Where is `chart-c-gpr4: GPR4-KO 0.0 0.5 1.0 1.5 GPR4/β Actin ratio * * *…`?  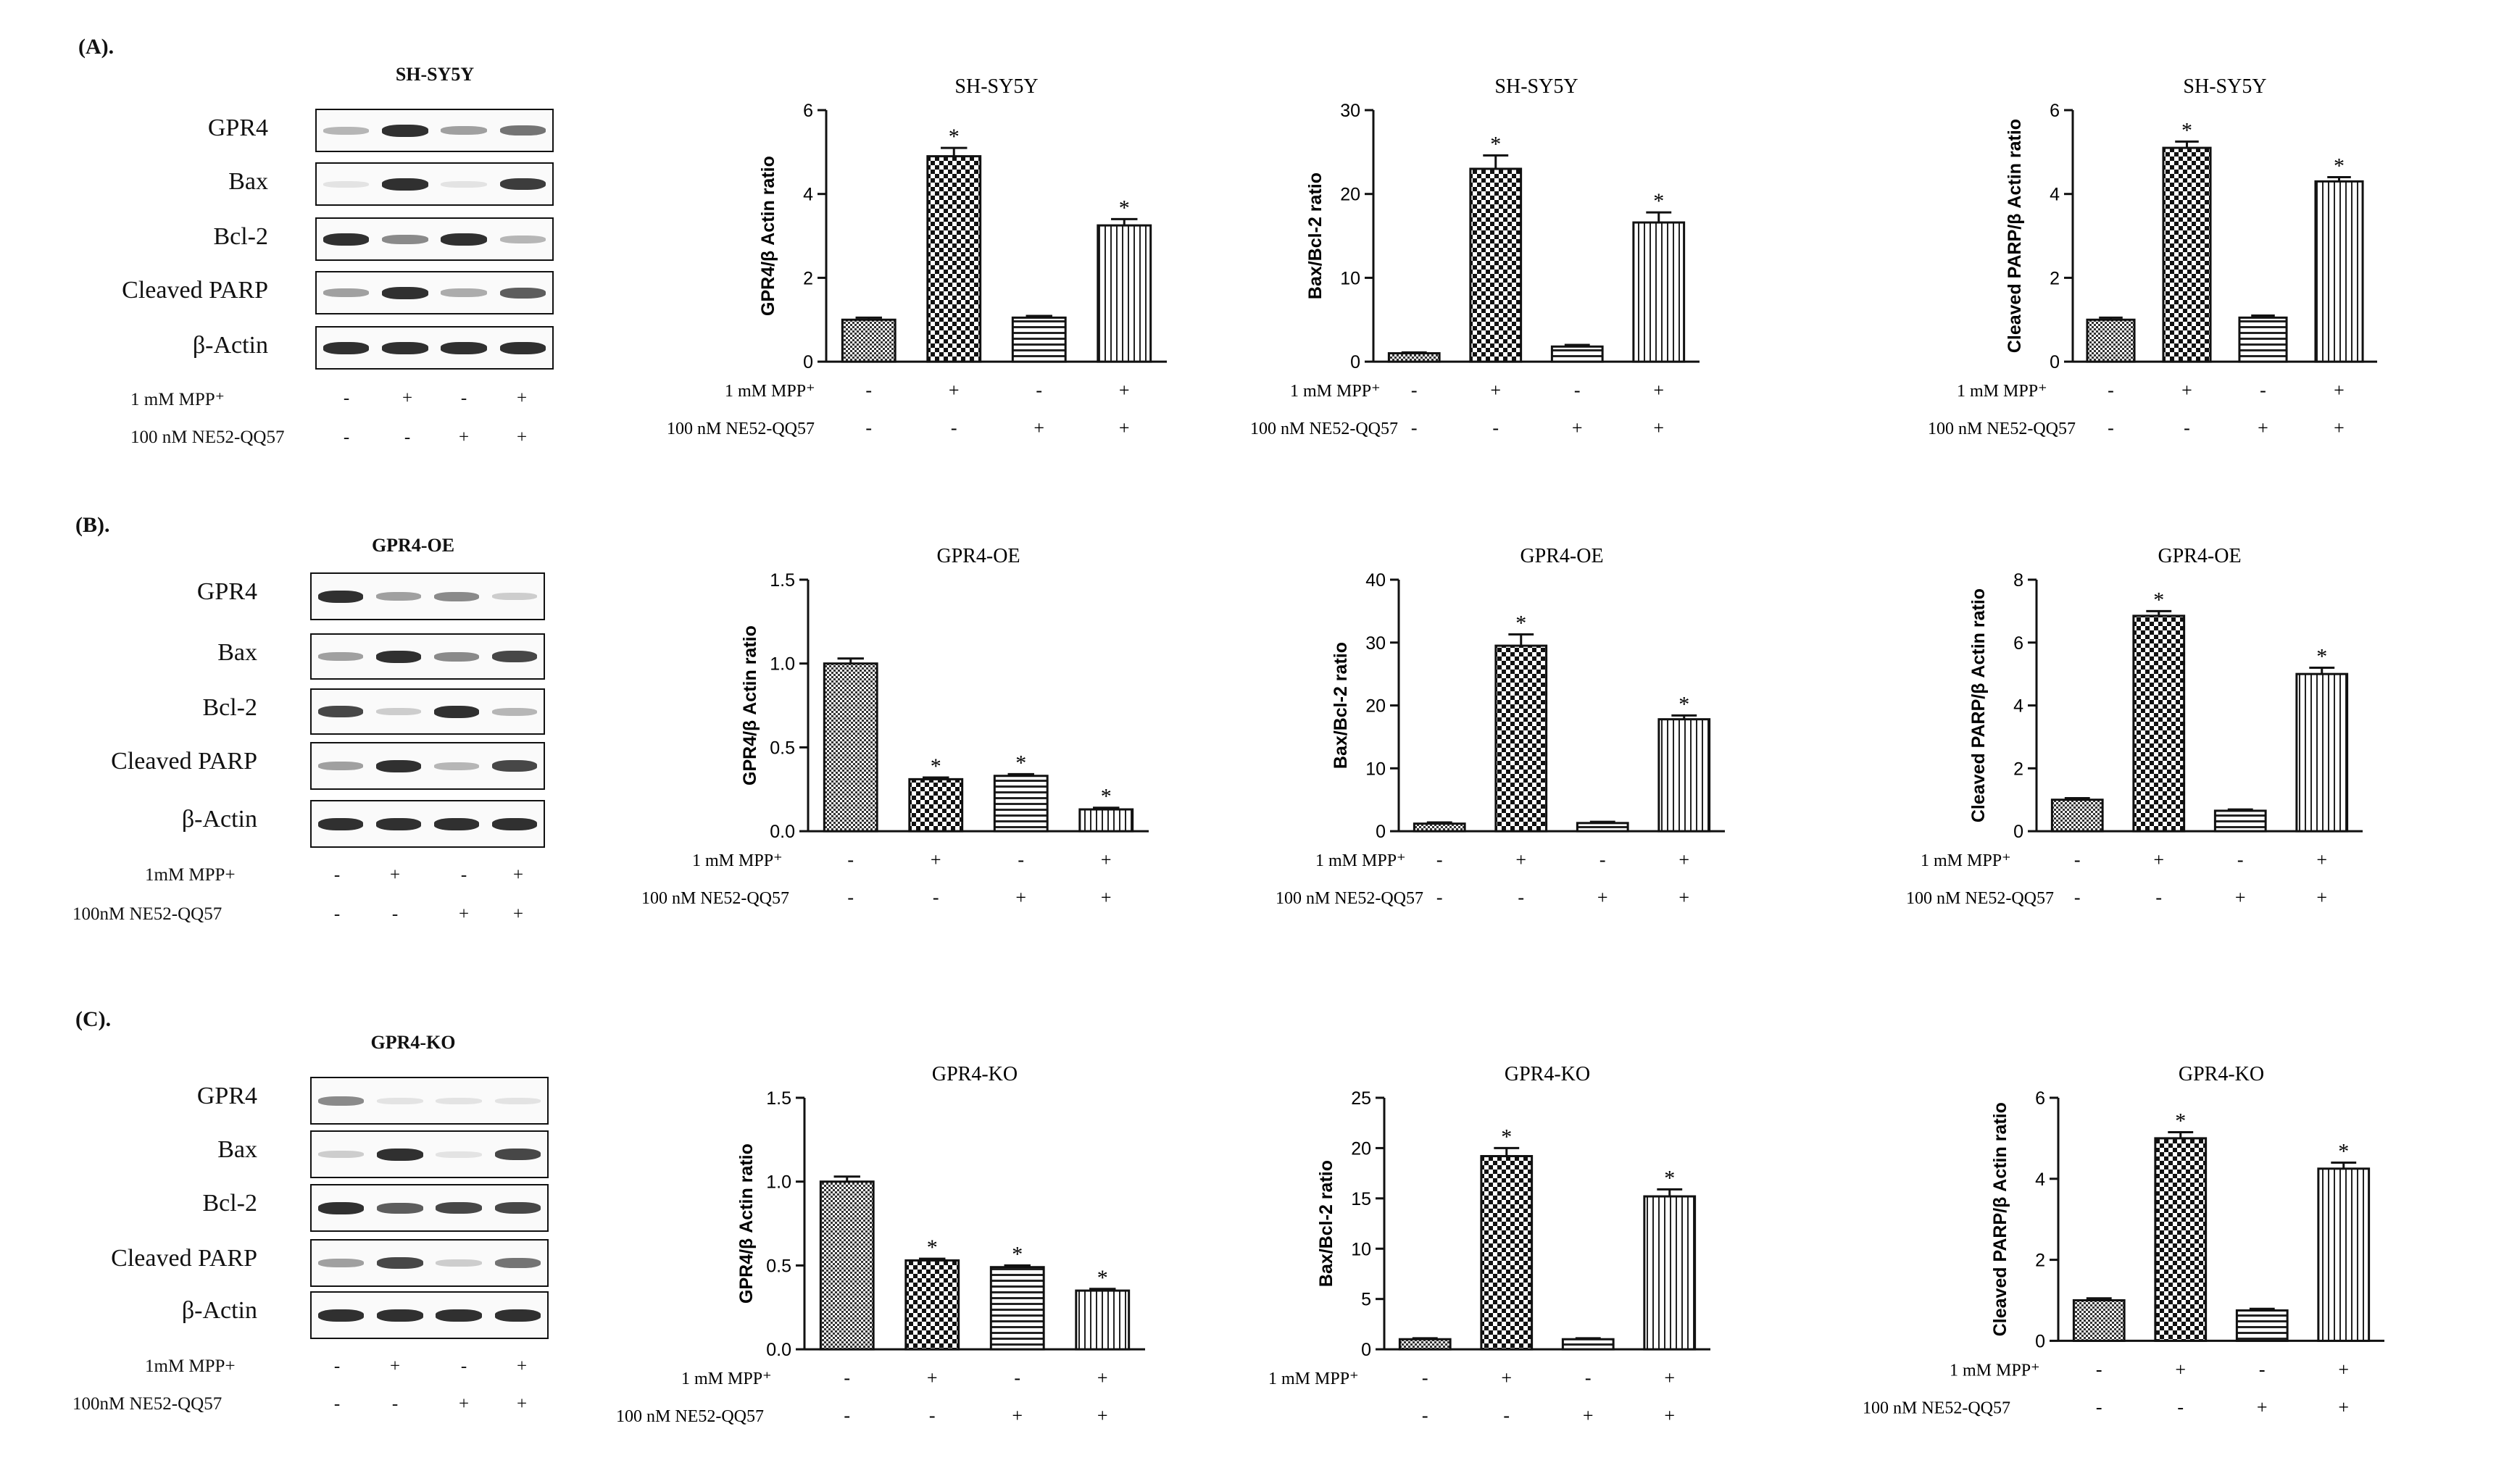
chart-c-gpr4: GPR4-KO 0.0 0.5 1.0 1.5 GPR4/β Actin ratio * * *… is located at coordinates (881, 1245).